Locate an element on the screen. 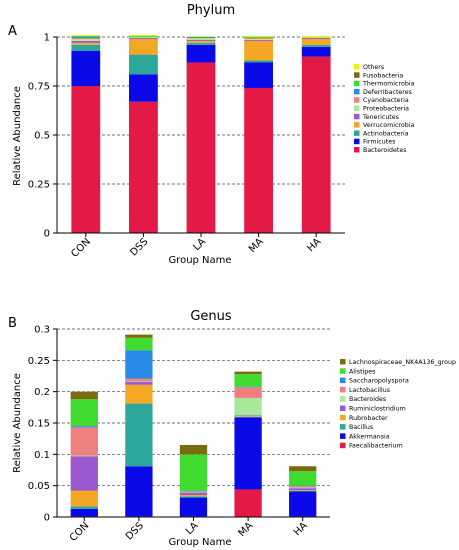  legend-label-genus-ruminiclostridium: Ruminiclostridium is located at coordinates (377, 409).